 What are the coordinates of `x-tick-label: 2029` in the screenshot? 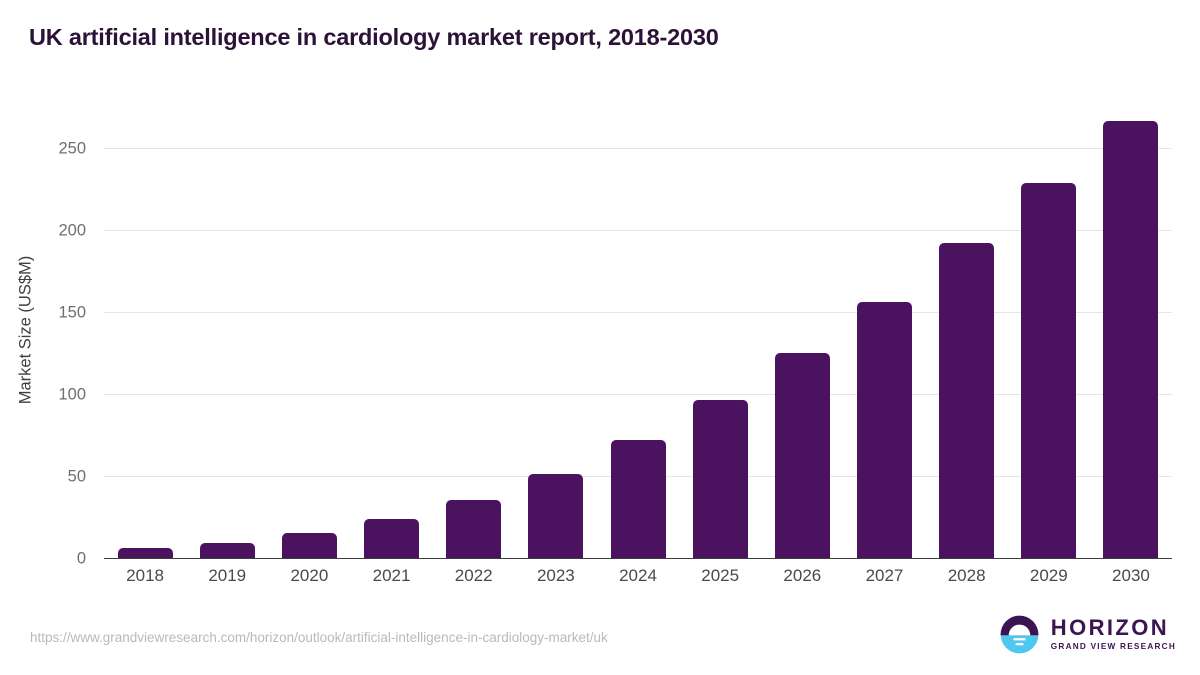 It's located at (1048, 575).